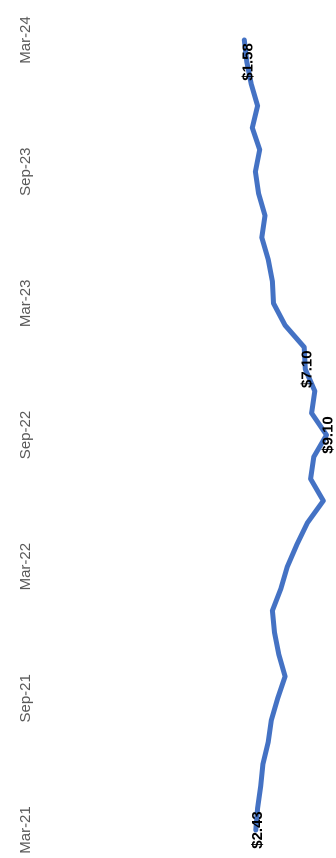 The height and width of the screenshot is (858, 336). Describe the element at coordinates (25, 830) in the screenshot. I see `x-tick-label: Mar-21` at that location.